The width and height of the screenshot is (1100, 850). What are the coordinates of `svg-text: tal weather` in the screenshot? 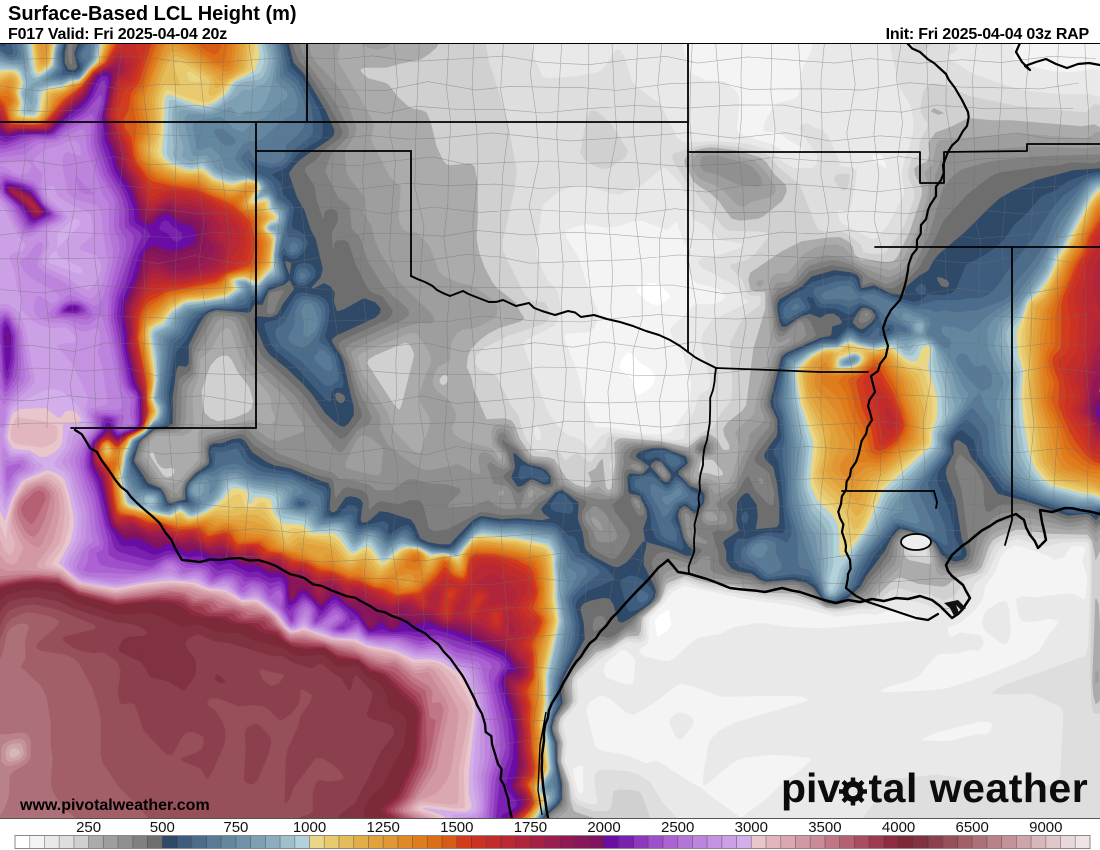 It's located at (979, 788).